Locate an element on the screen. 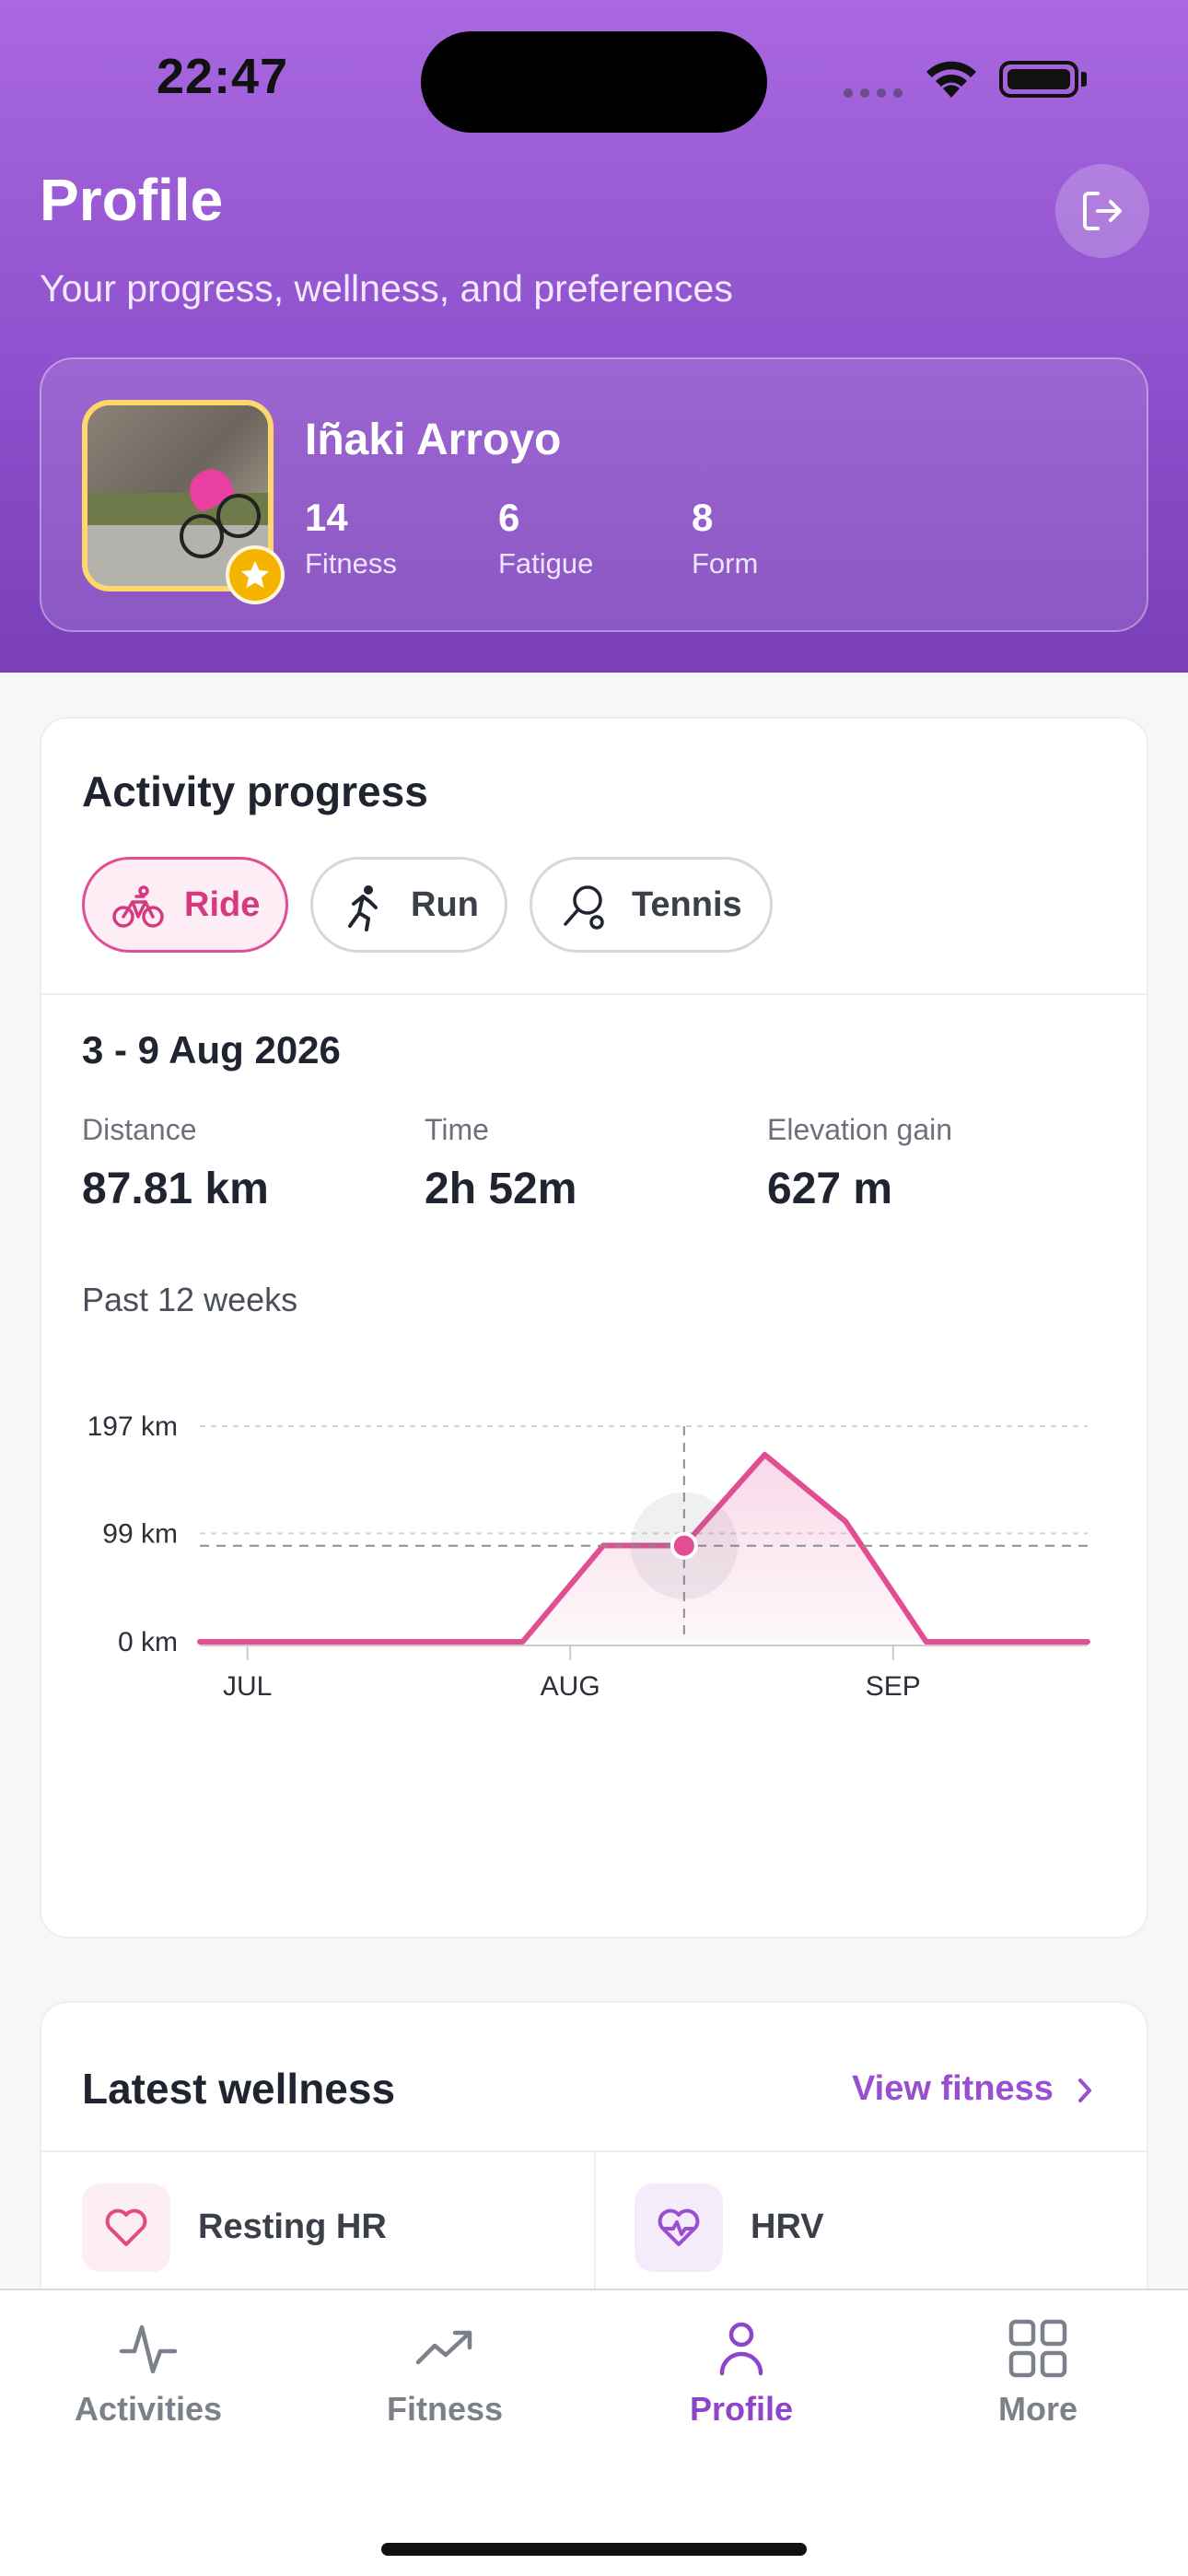  chip-ride: Ride is located at coordinates (185, 905).